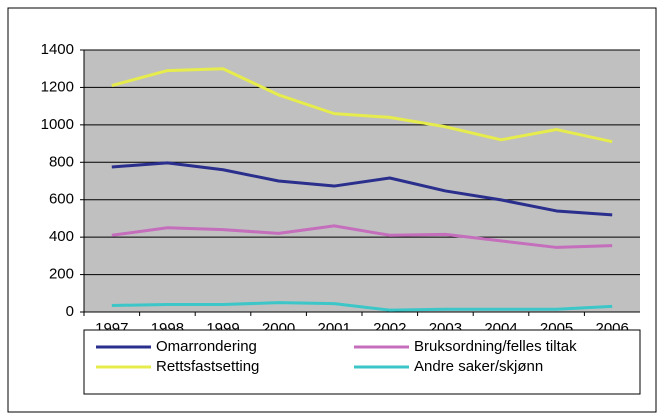 The width and height of the screenshot is (664, 420). I want to click on y-tick-label: 1400, so click(57, 49).